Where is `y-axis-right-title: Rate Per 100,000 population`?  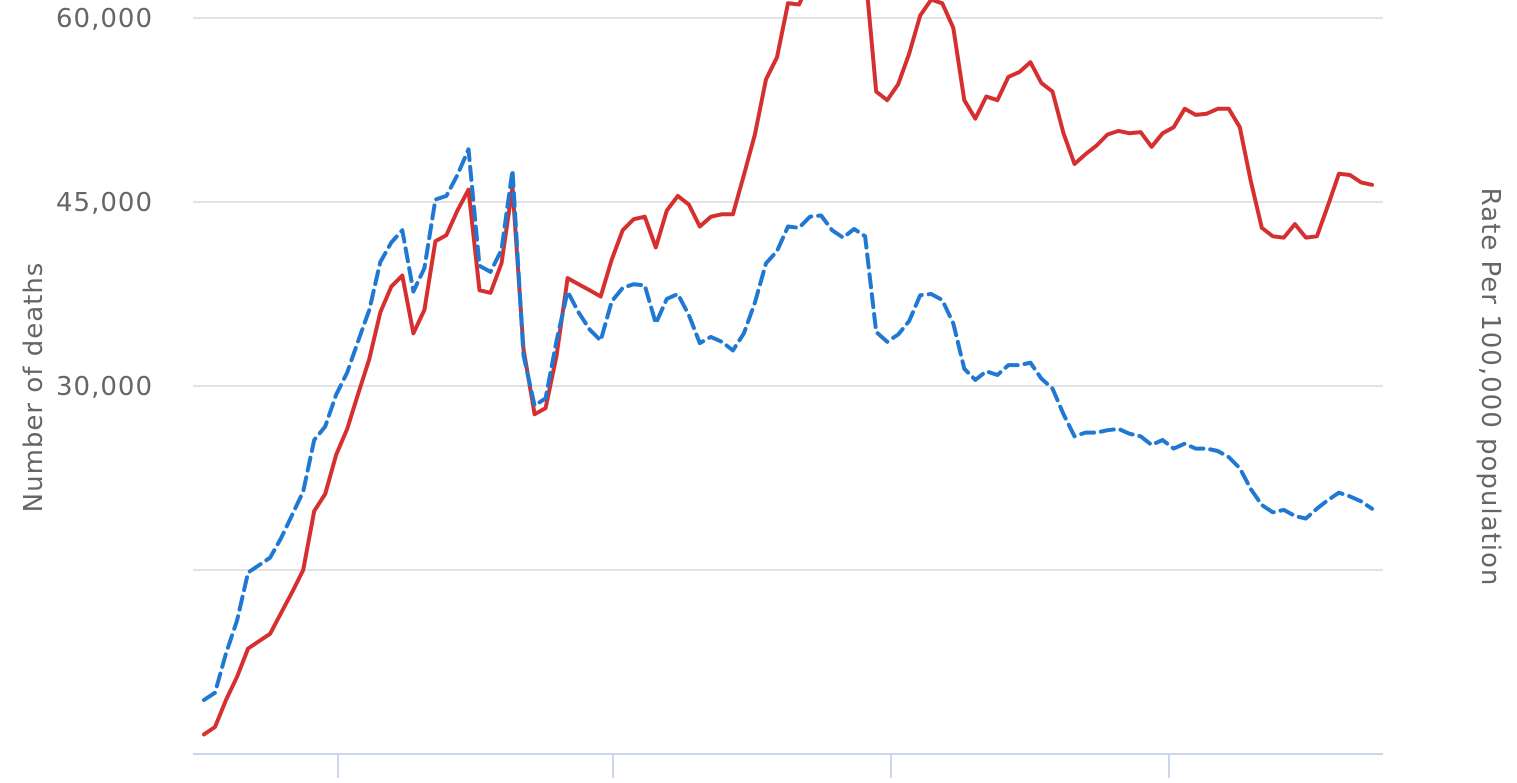
y-axis-right-title: Rate Per 100,000 population is located at coordinates (1490, 387).